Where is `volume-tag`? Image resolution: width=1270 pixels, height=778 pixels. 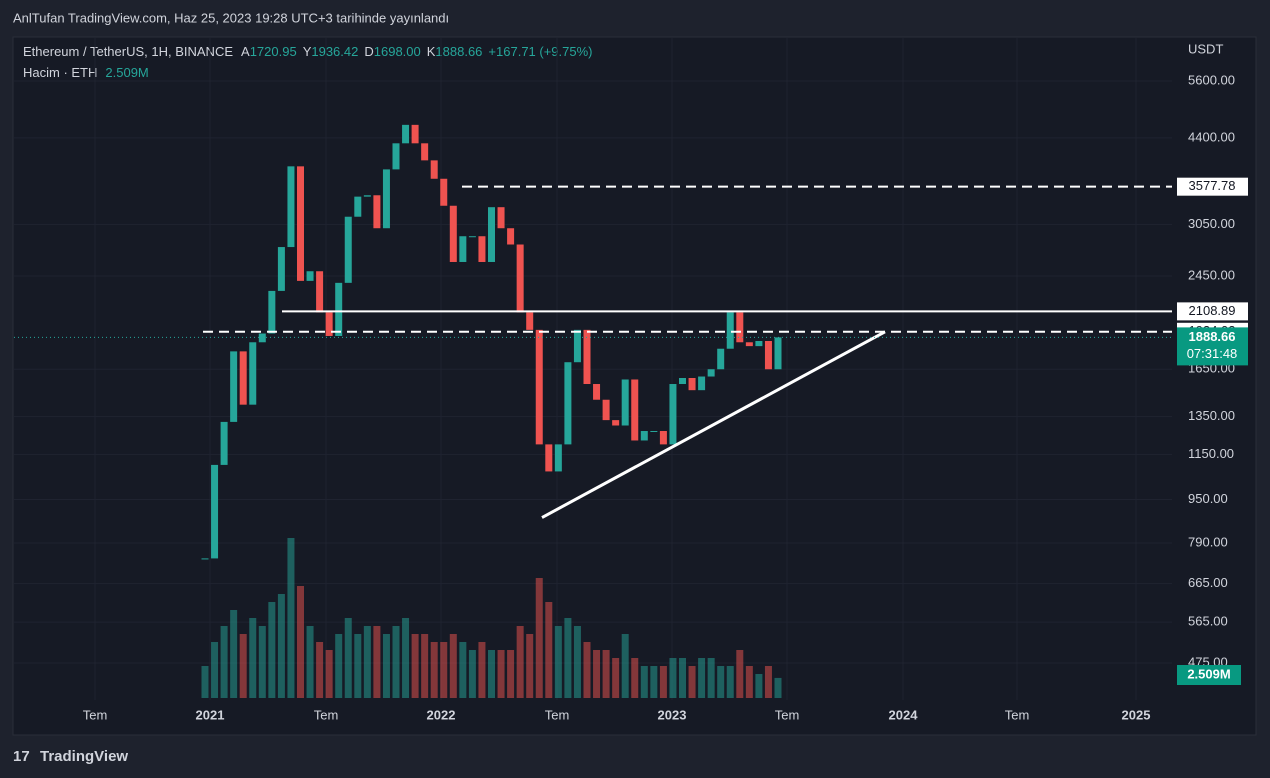
volume-tag is located at coordinates (1209, 675).